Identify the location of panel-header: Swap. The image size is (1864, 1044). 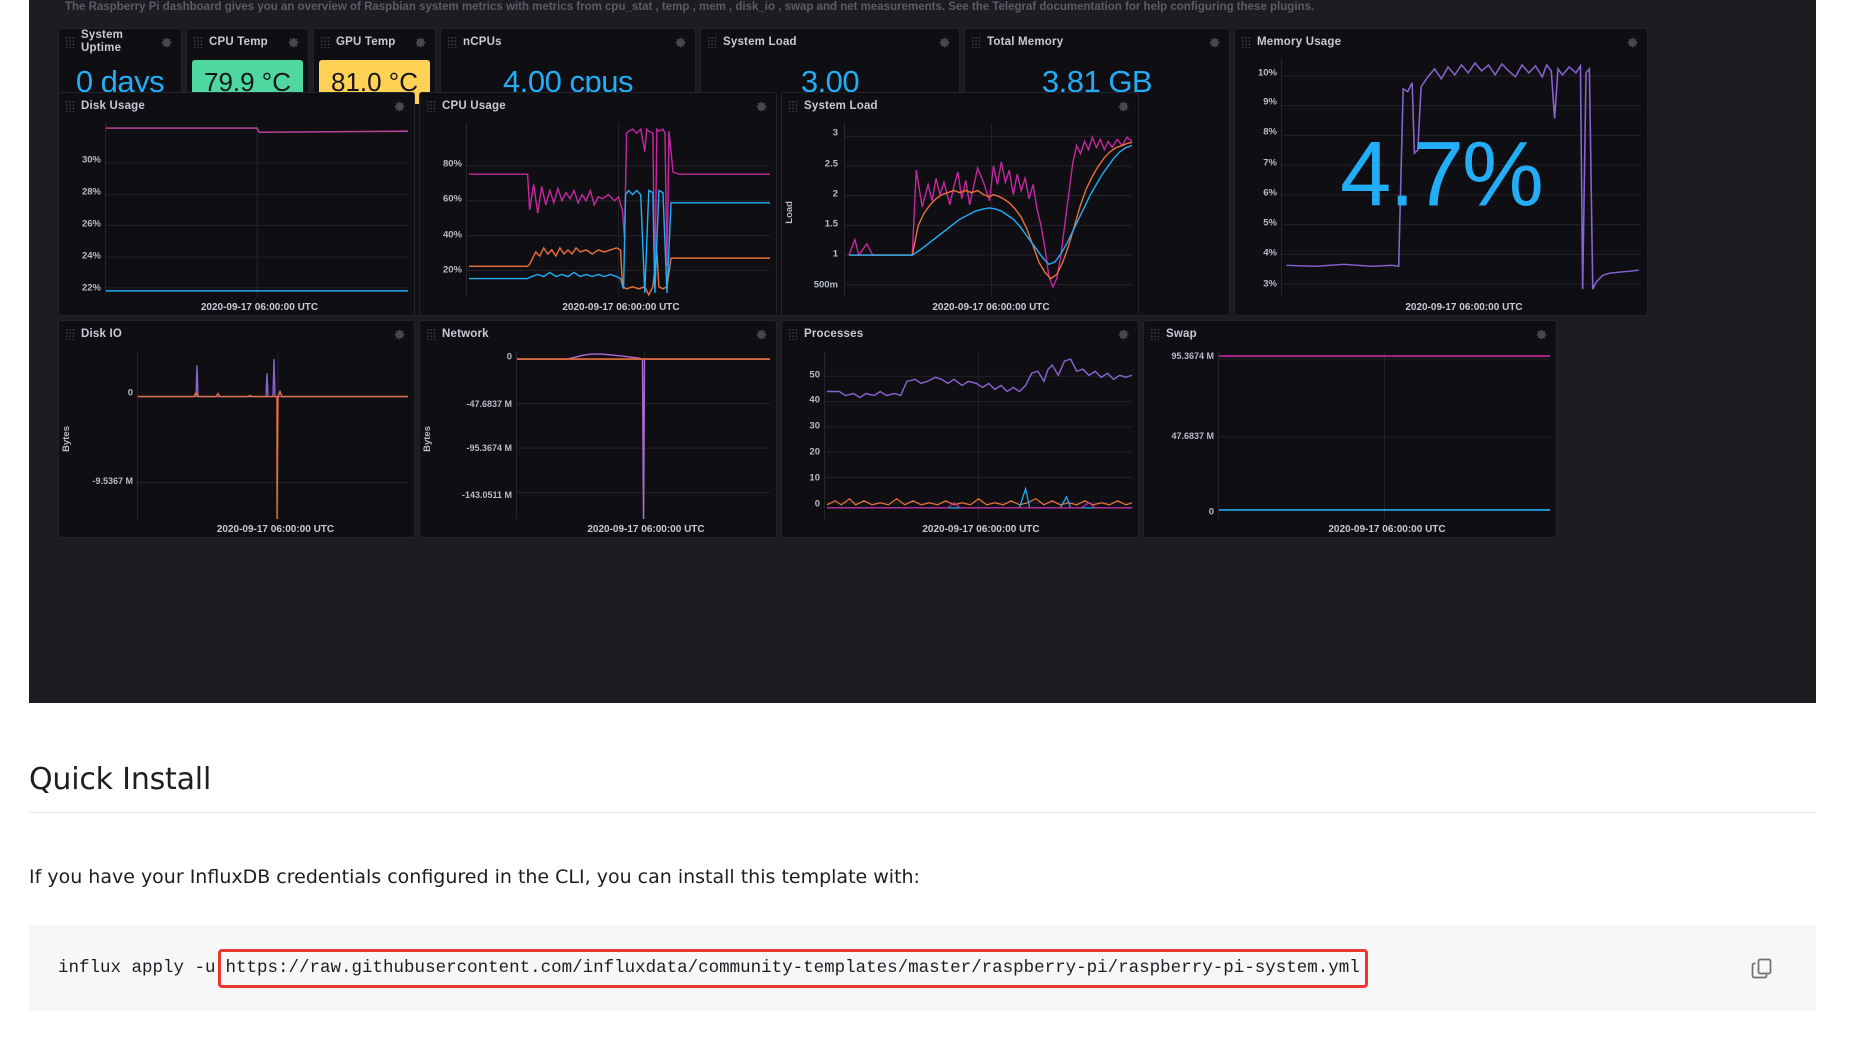
(1350, 334).